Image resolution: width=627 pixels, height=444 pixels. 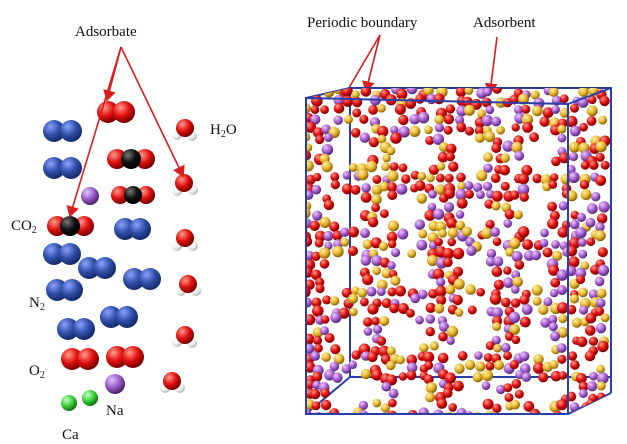 I want to click on co2-molecule, so click(x=70, y=226).